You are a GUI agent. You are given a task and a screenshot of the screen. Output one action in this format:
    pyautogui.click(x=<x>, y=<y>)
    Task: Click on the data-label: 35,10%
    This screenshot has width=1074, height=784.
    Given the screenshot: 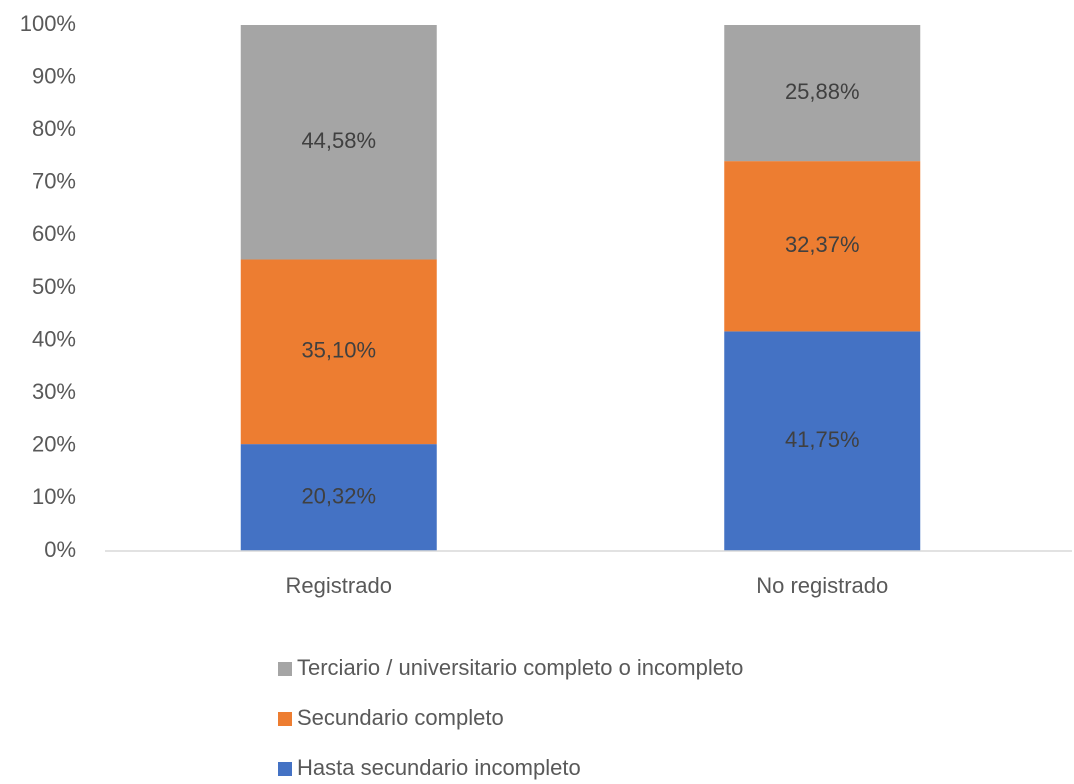 What is the action you would take?
    pyautogui.click(x=338, y=350)
    